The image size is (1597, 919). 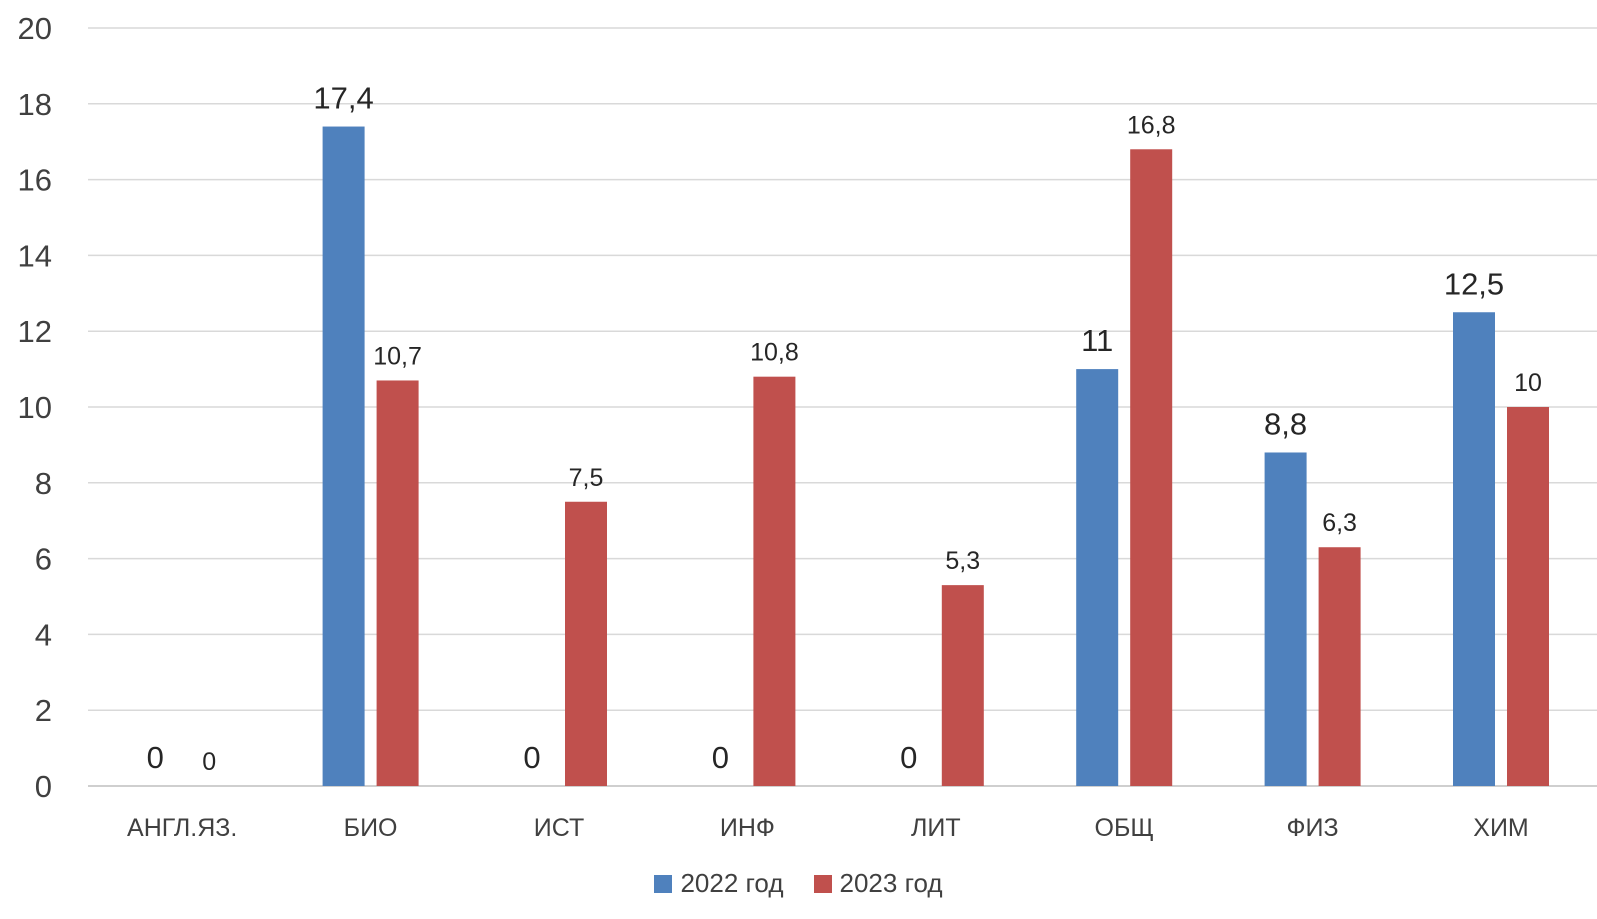 I want to click on y-tick-label: 16, so click(x=35, y=180).